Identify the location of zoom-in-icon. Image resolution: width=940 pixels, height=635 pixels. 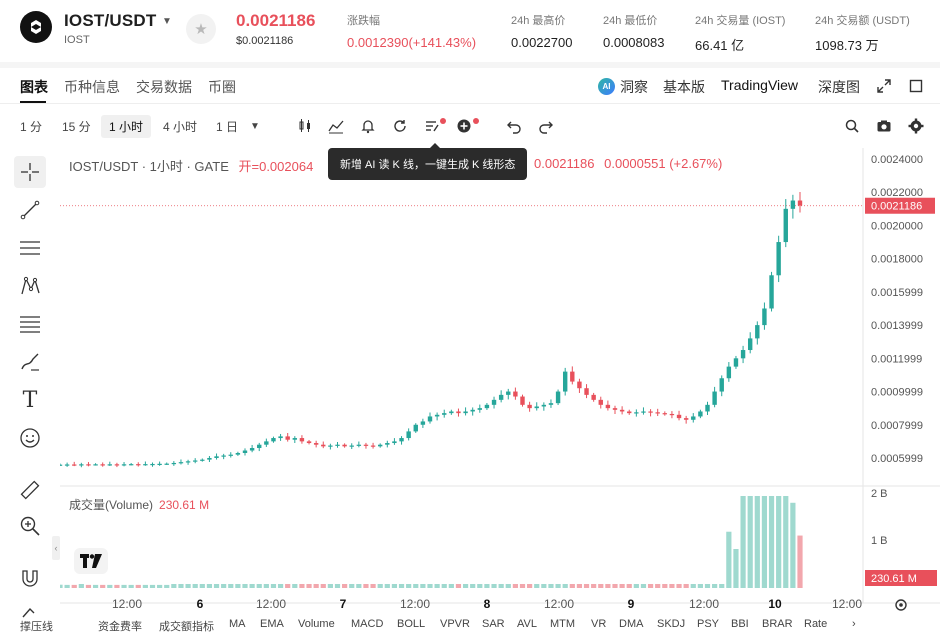
(30, 526).